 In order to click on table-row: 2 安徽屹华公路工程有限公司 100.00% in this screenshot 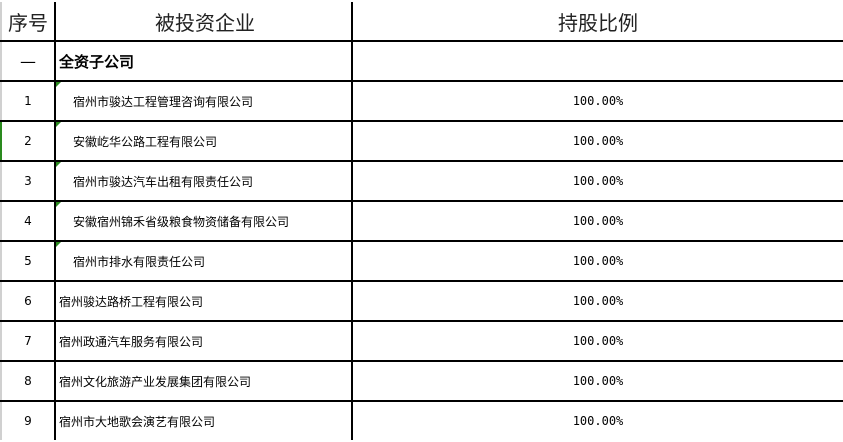, I will do `click(421, 140)`.